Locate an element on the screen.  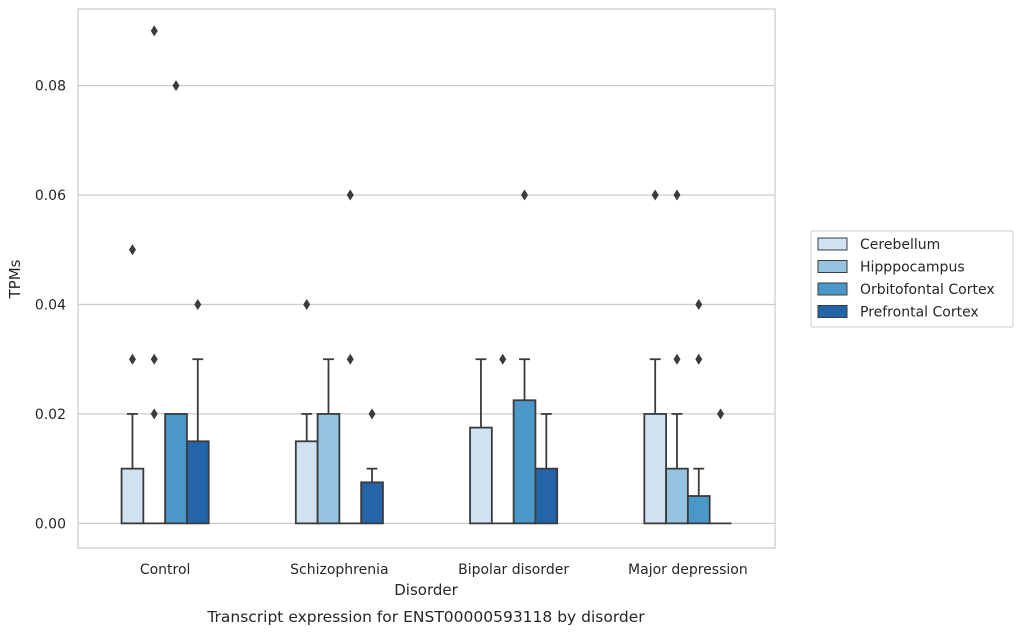
legend-item: Hipppocampus is located at coordinates (891, 268).